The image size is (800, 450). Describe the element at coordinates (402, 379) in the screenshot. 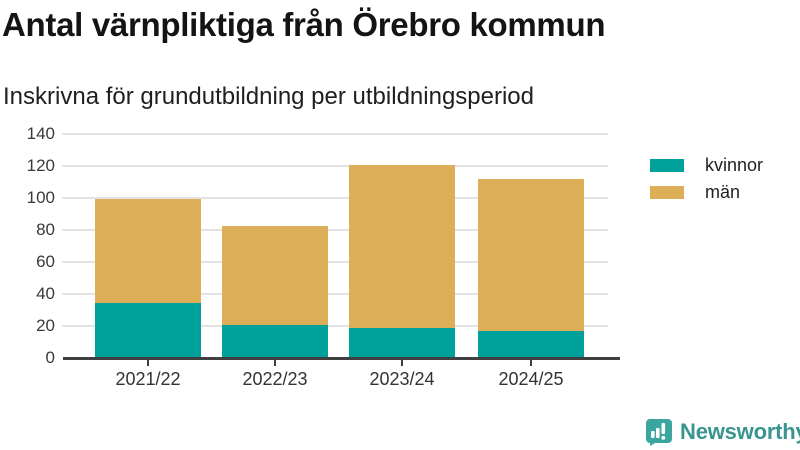

I see `x-axis-category-label: 2023/24` at that location.